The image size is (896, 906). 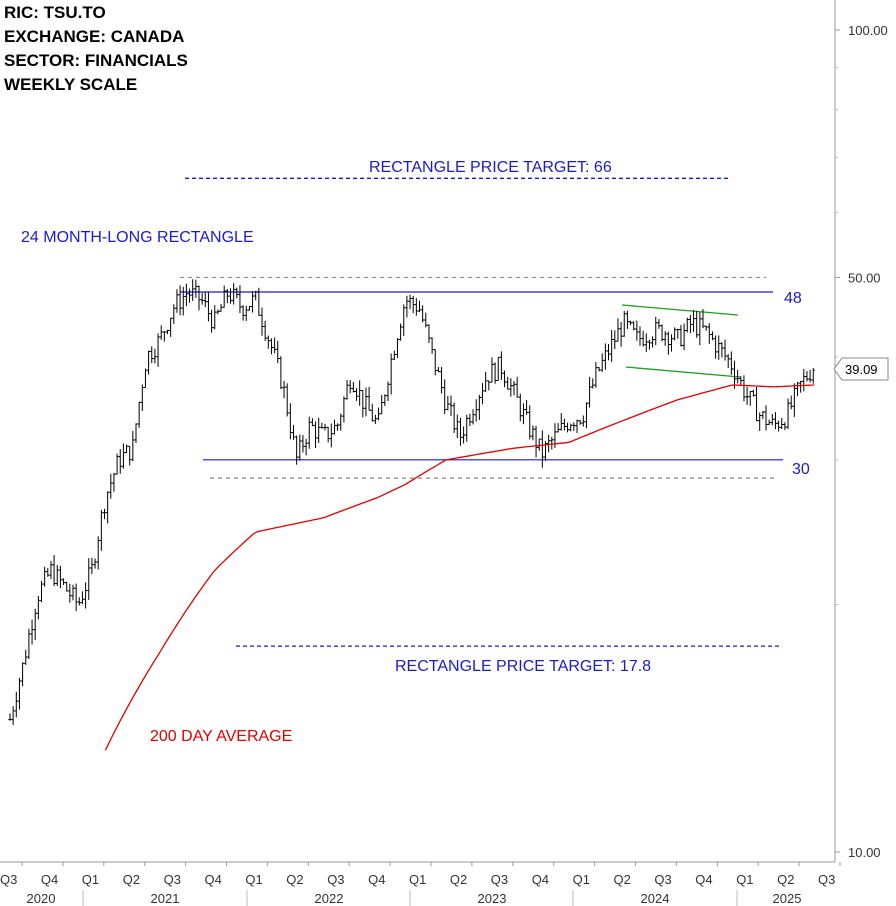 What do you see at coordinates (868, 30) in the screenshot?
I see `y-tick-label: 100.00` at bounding box center [868, 30].